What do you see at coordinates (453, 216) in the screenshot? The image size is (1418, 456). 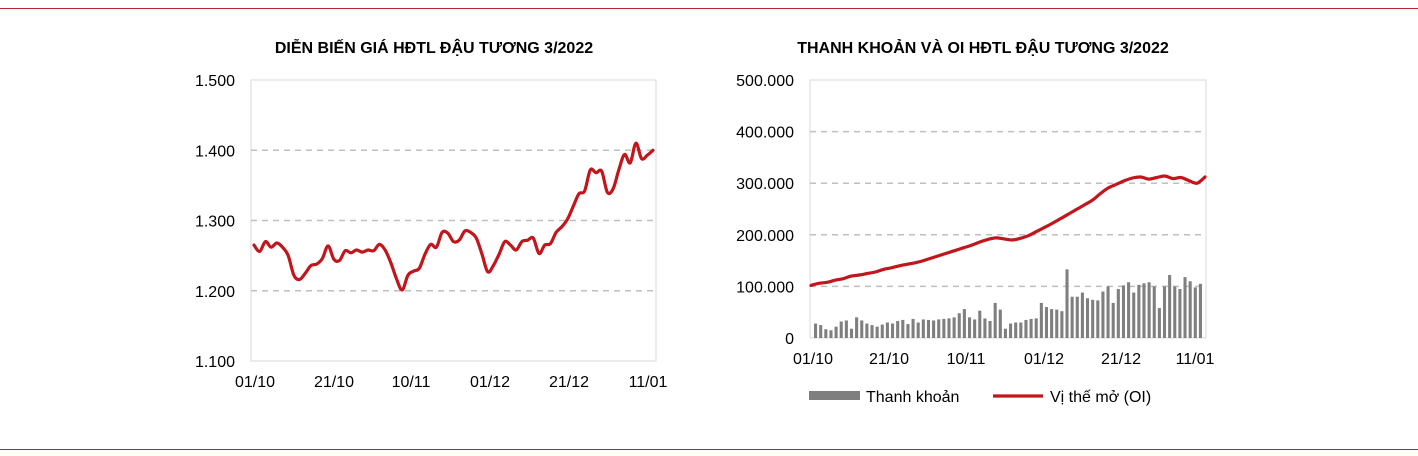 I see `price-series-line` at bounding box center [453, 216].